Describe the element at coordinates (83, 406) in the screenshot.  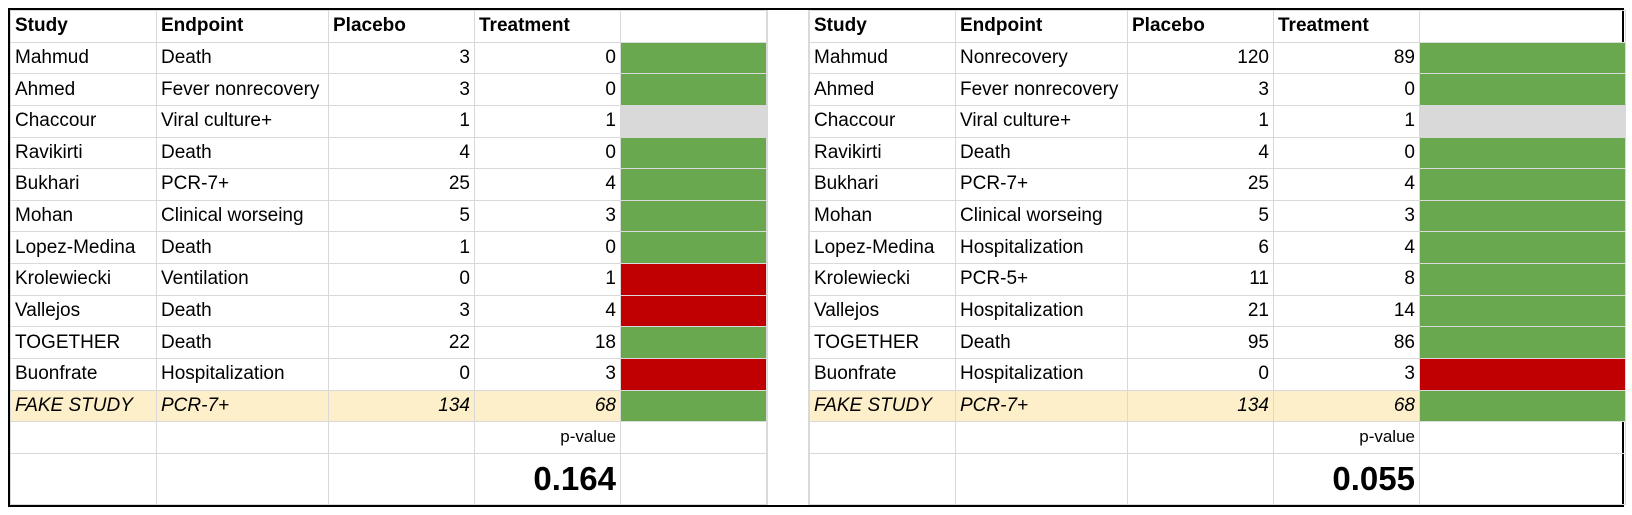
I see `study-cell: FAKE STUDY` at that location.